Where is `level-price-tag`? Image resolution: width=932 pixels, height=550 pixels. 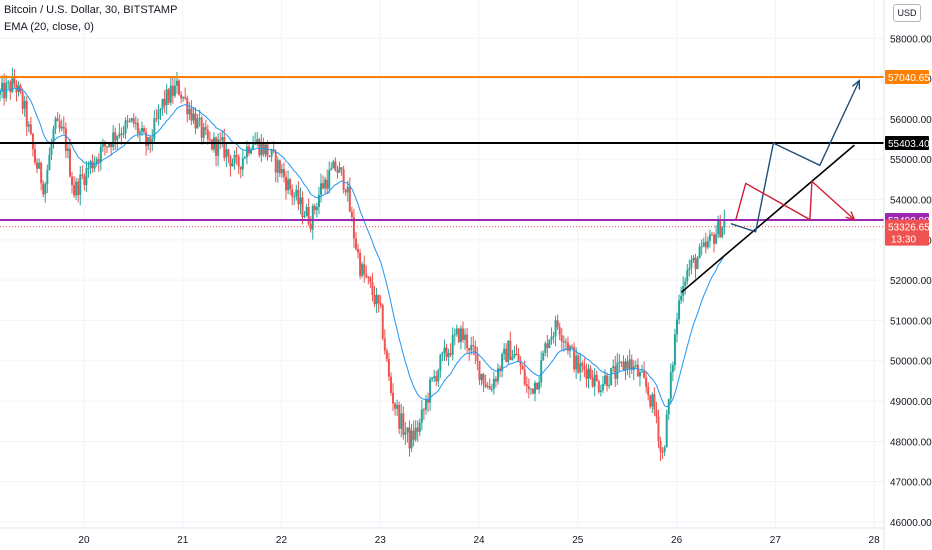
level-price-tag is located at coordinates (907, 76).